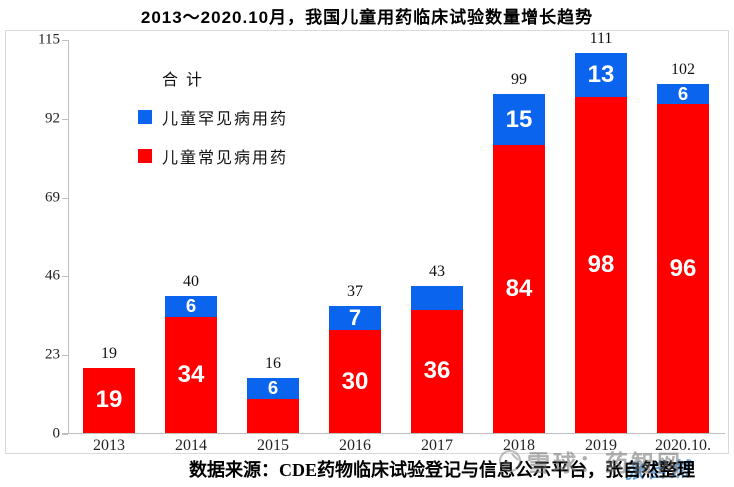  Describe the element at coordinates (273, 445) in the screenshot. I see `x-tick-label: 2015` at that location.